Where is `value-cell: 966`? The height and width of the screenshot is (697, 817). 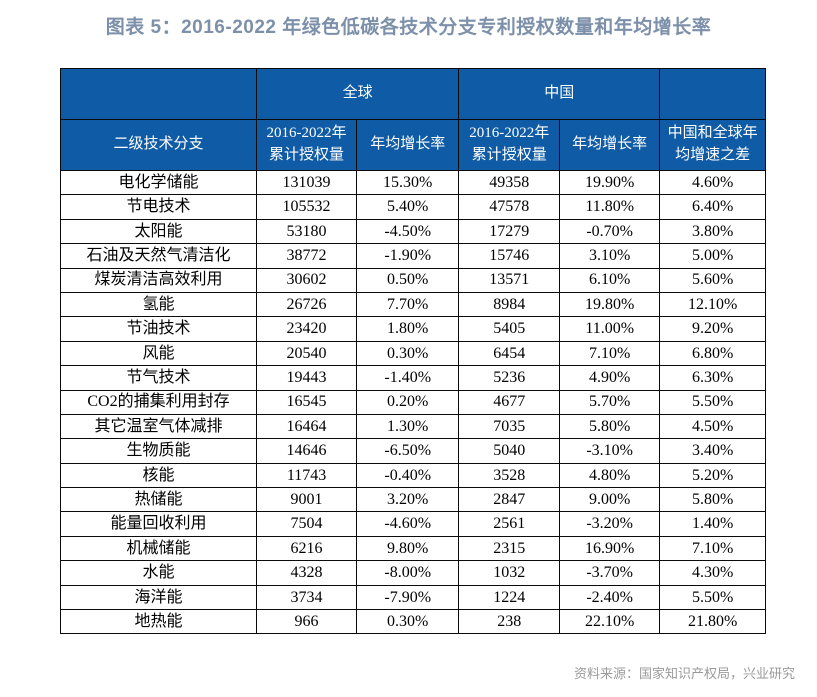
value-cell: 966 is located at coordinates (306, 622).